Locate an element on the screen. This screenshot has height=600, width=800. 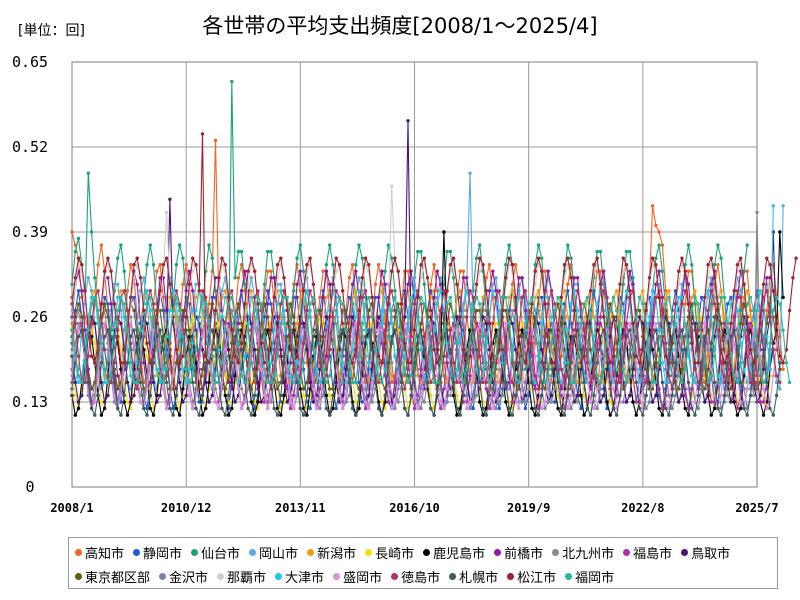
legend-swatch is located at coordinates (427, 552).